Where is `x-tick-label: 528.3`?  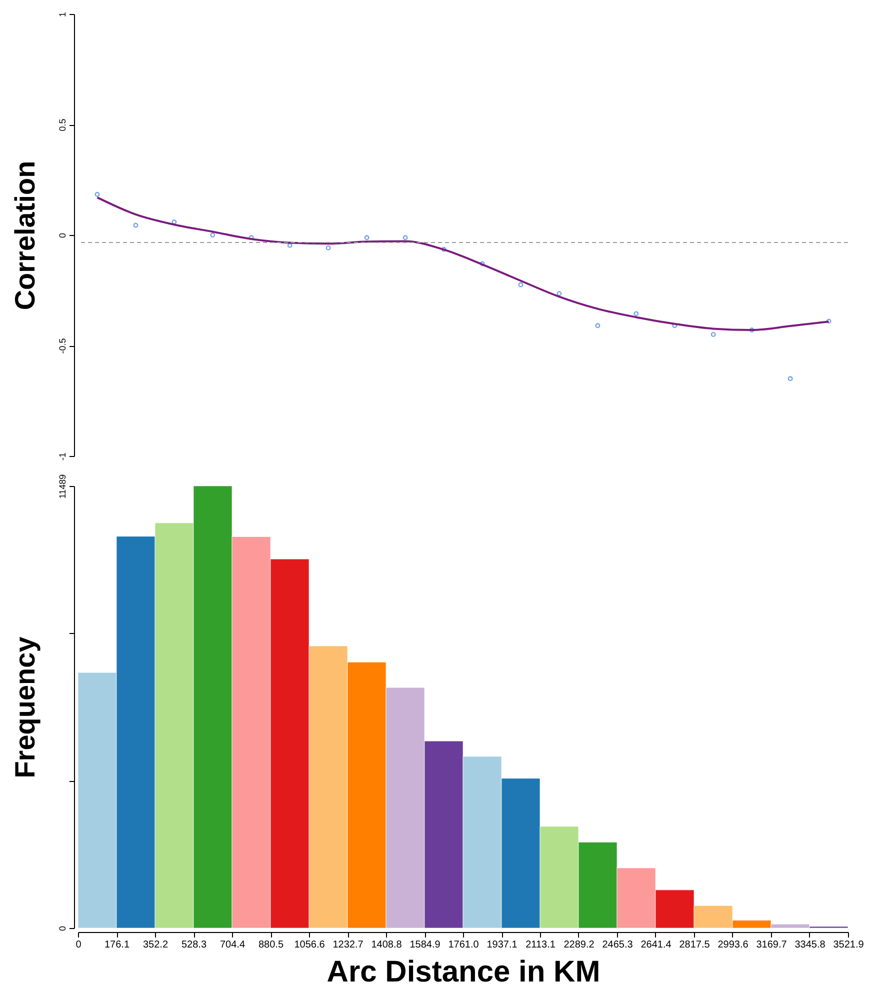 x-tick-label: 528.3 is located at coordinates (194, 945).